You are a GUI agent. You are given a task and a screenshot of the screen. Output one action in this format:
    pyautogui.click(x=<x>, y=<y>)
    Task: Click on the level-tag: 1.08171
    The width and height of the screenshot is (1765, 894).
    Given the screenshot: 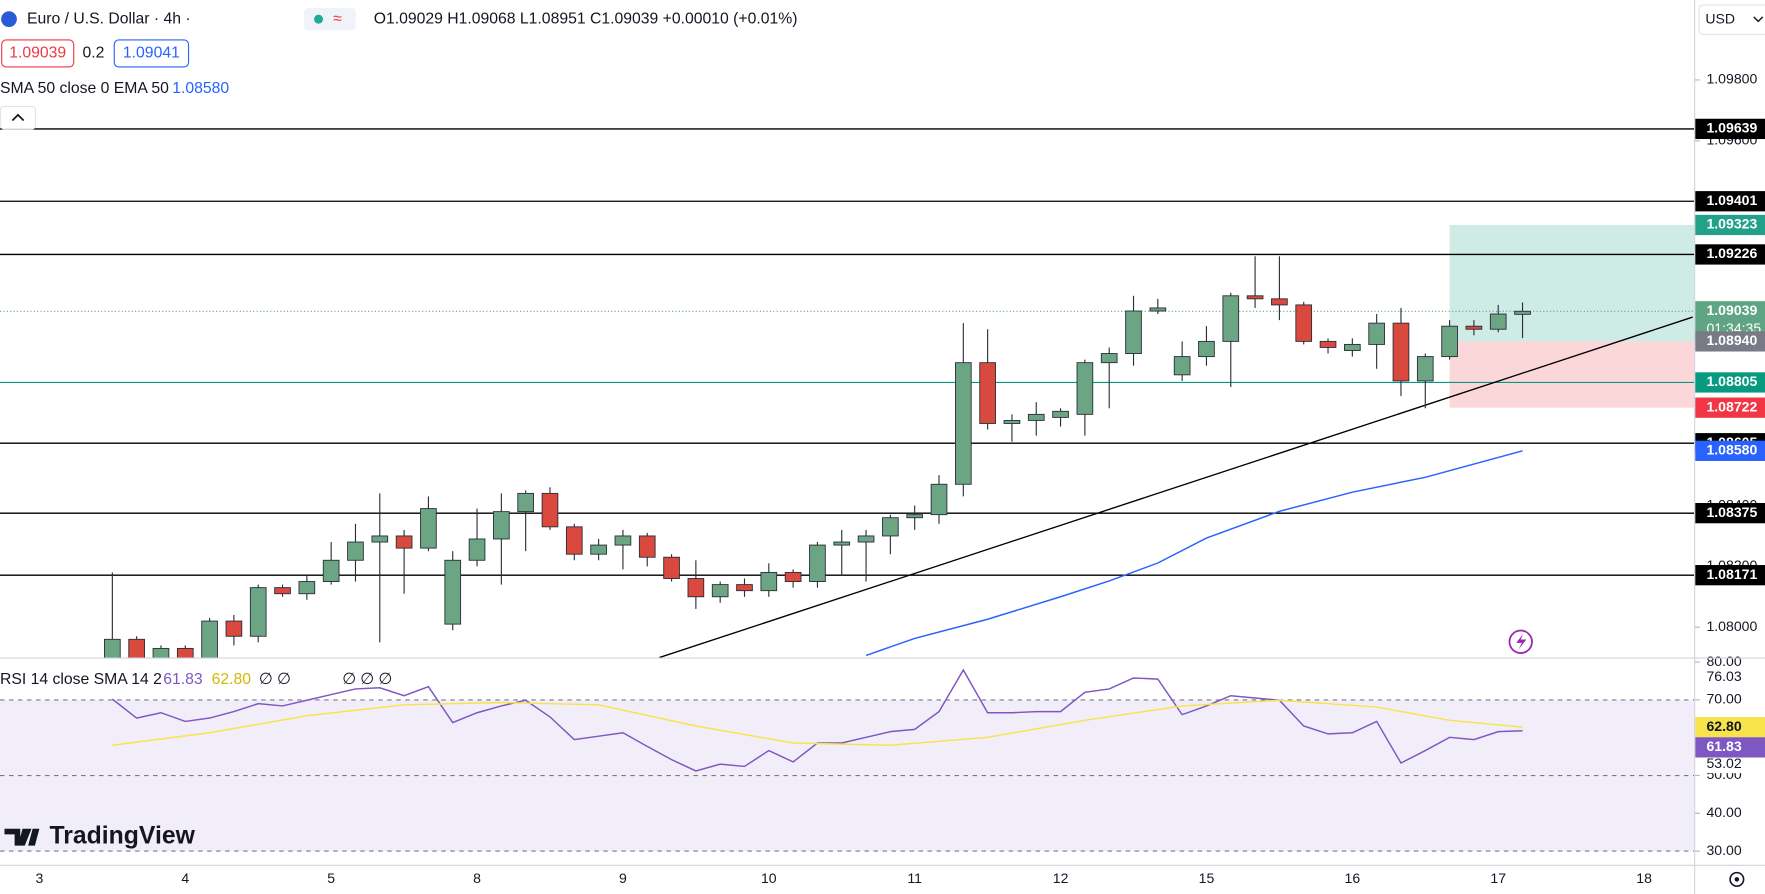 What is the action you would take?
    pyautogui.click(x=1731, y=574)
    